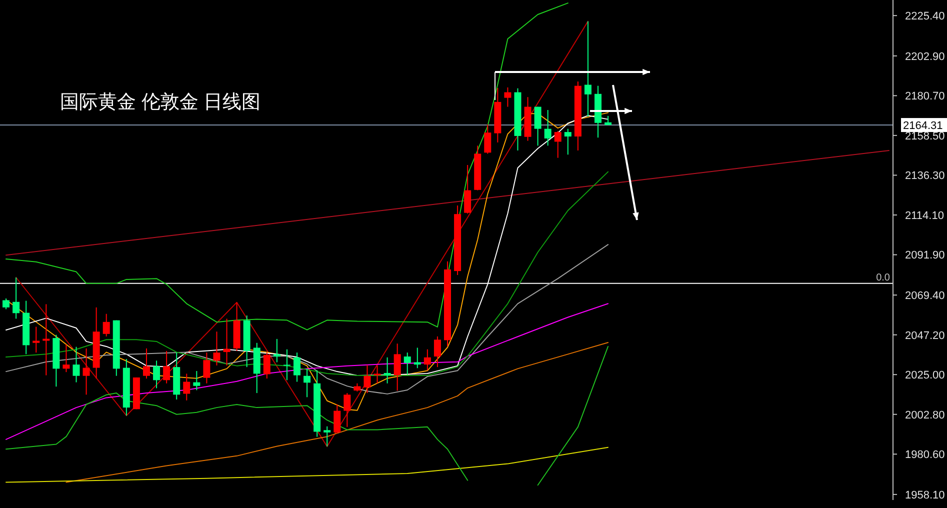 This screenshot has height=508, width=947. Describe the element at coordinates (925, 136) in the screenshot. I see `y-tick-label: 2158.50` at that location.